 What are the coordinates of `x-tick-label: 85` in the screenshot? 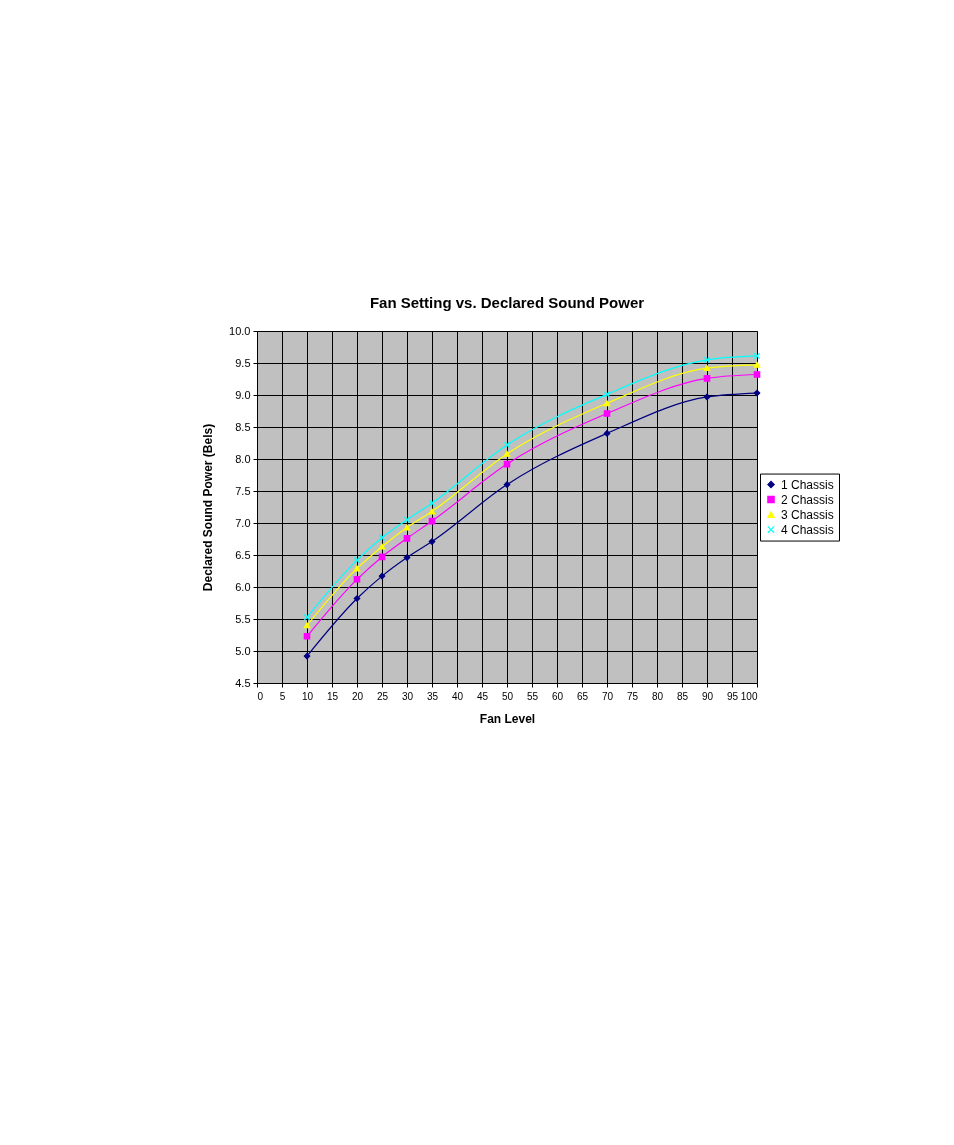 It's located at (682, 696).